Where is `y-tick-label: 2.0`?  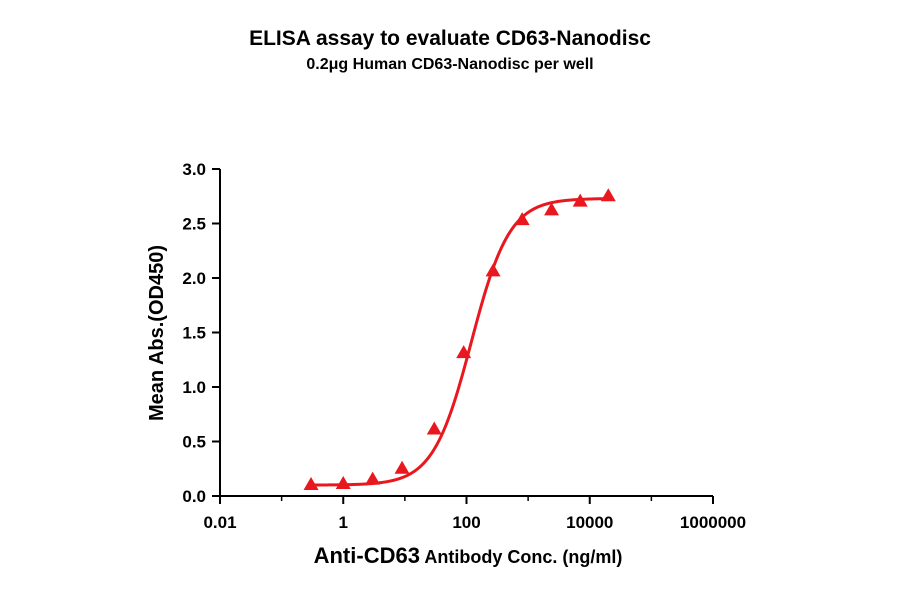 y-tick-label: 2.0 is located at coordinates (194, 278).